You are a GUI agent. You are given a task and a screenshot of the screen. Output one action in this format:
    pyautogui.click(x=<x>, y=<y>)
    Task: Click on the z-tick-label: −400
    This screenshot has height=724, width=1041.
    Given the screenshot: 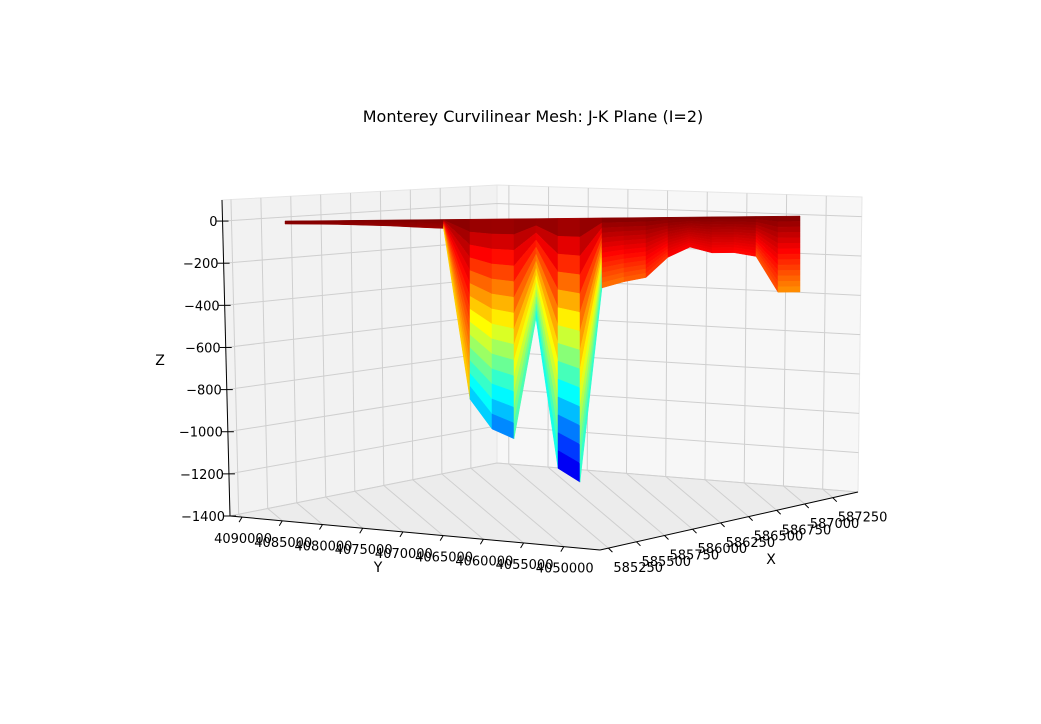 What is the action you would take?
    pyautogui.click(x=202, y=306)
    